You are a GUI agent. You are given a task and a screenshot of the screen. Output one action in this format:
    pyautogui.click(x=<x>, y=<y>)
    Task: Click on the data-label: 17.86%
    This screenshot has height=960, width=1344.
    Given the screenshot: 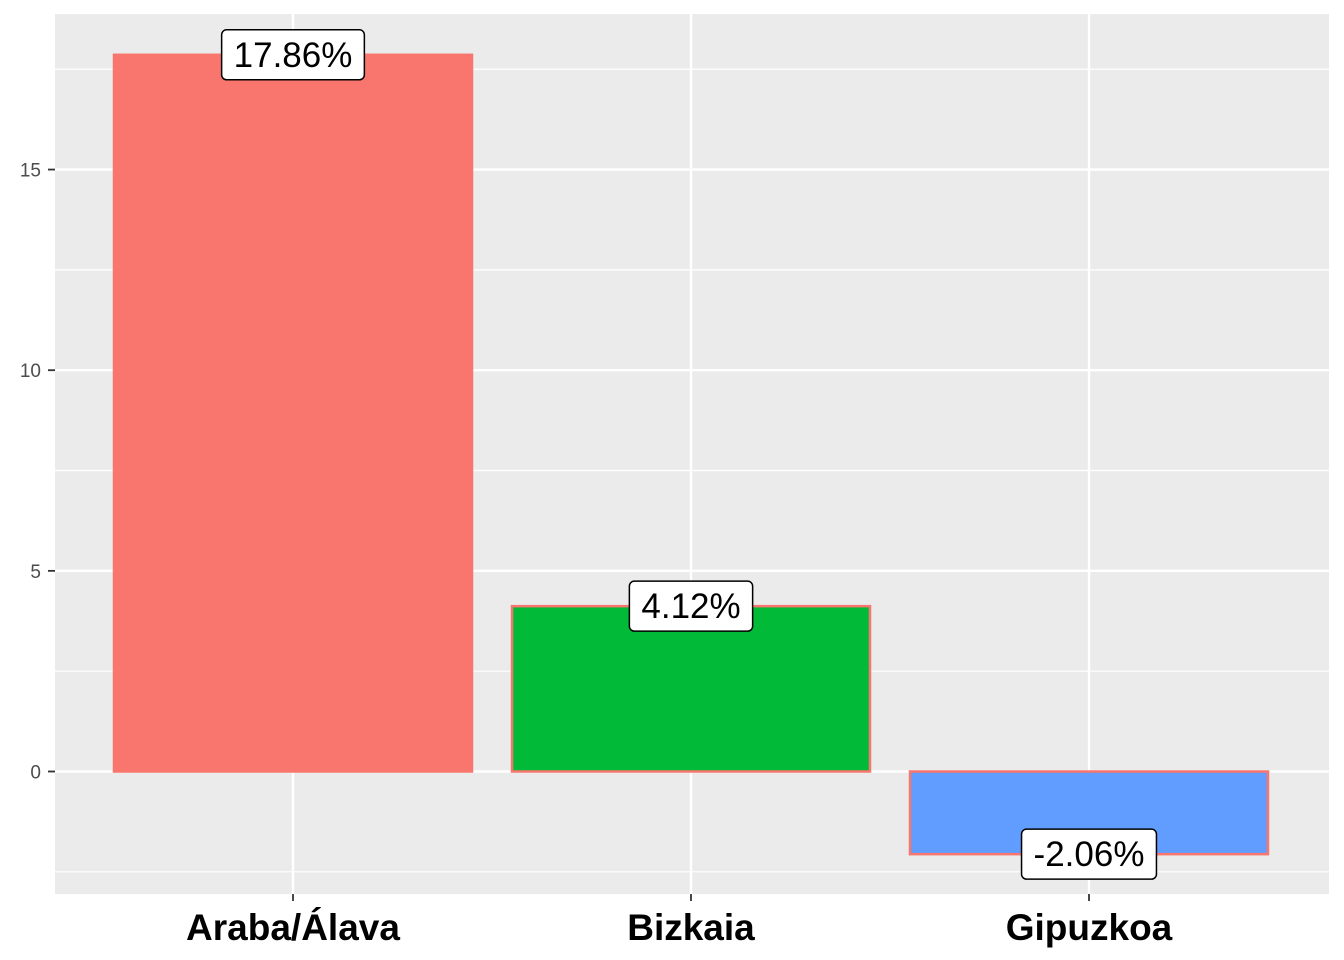 What is the action you would take?
    pyautogui.click(x=293, y=55)
    